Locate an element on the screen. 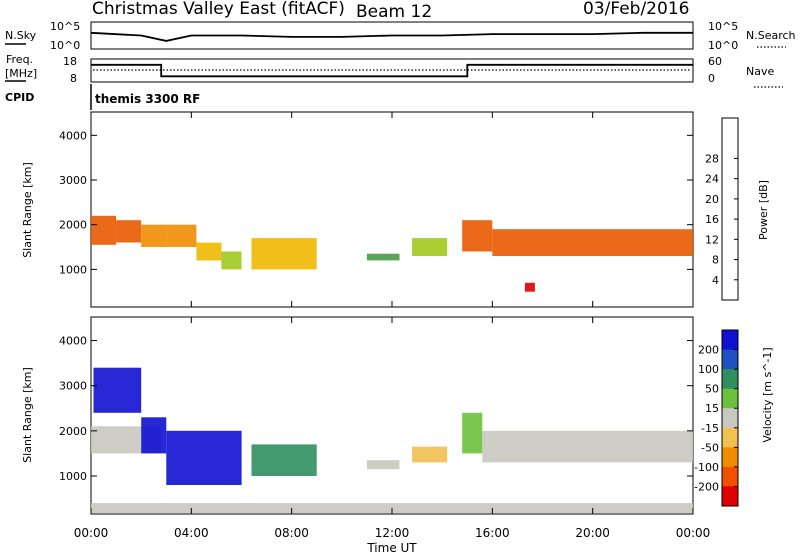 The height and width of the screenshot is (554, 800). freq-strip-frame is located at coordinates (392, 70).